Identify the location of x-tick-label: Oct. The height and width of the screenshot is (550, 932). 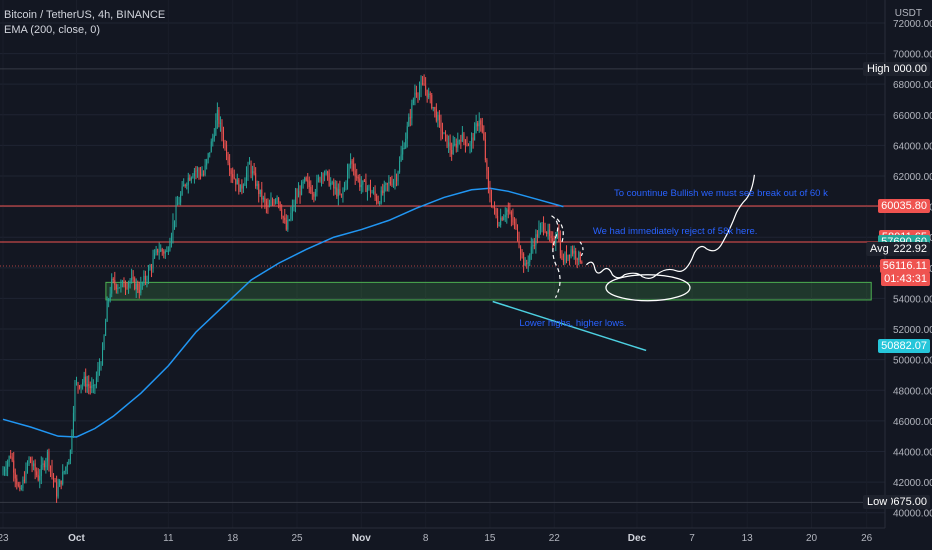
(76, 538).